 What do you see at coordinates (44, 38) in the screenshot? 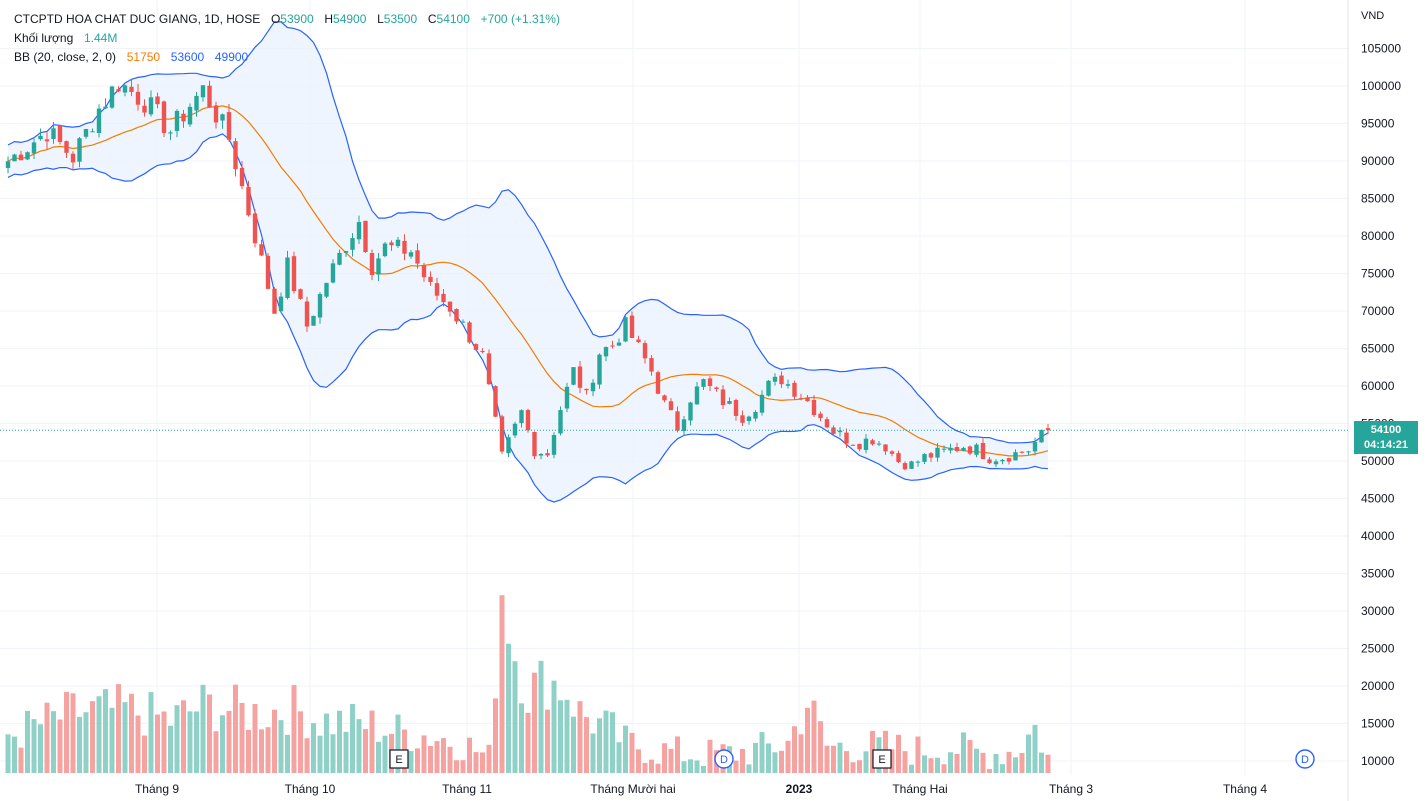
I see `volume-label: Khối lượng` at bounding box center [44, 38].